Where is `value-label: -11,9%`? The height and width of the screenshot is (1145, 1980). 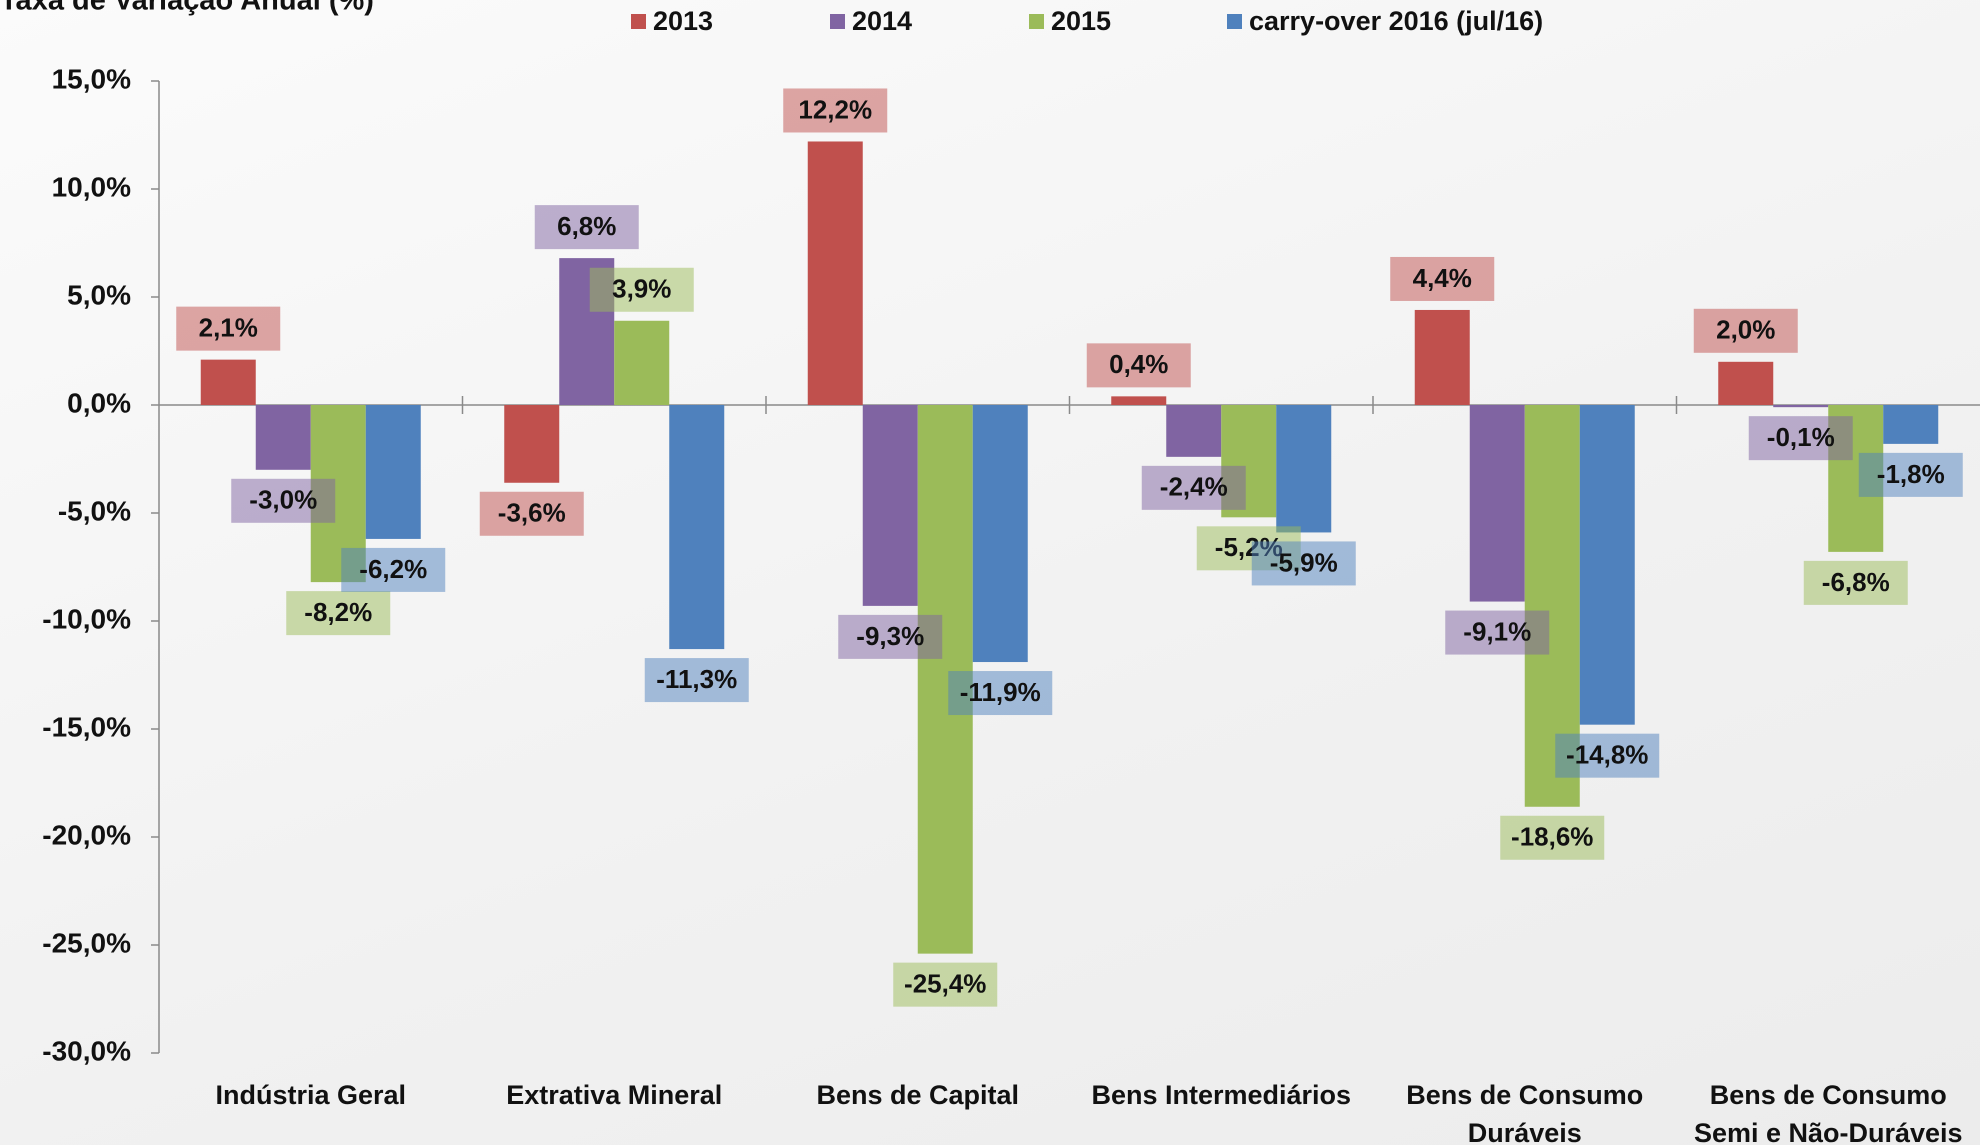 value-label: -11,9% is located at coordinates (1000, 692).